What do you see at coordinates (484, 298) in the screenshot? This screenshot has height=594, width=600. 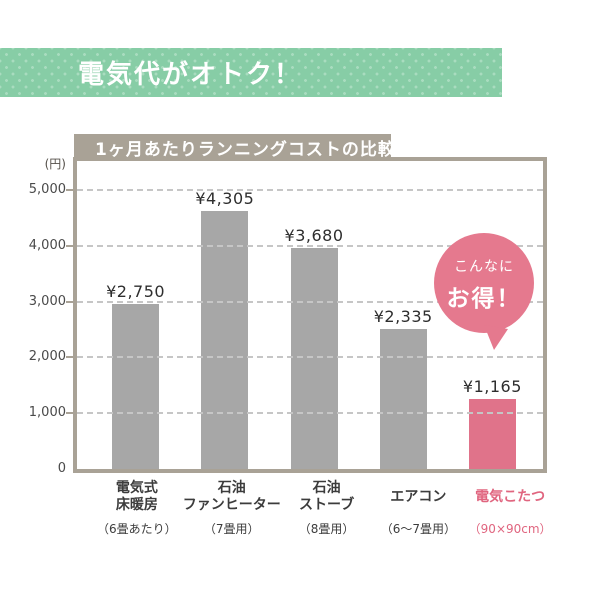 I see `callout-line2: お得！` at bounding box center [484, 298].